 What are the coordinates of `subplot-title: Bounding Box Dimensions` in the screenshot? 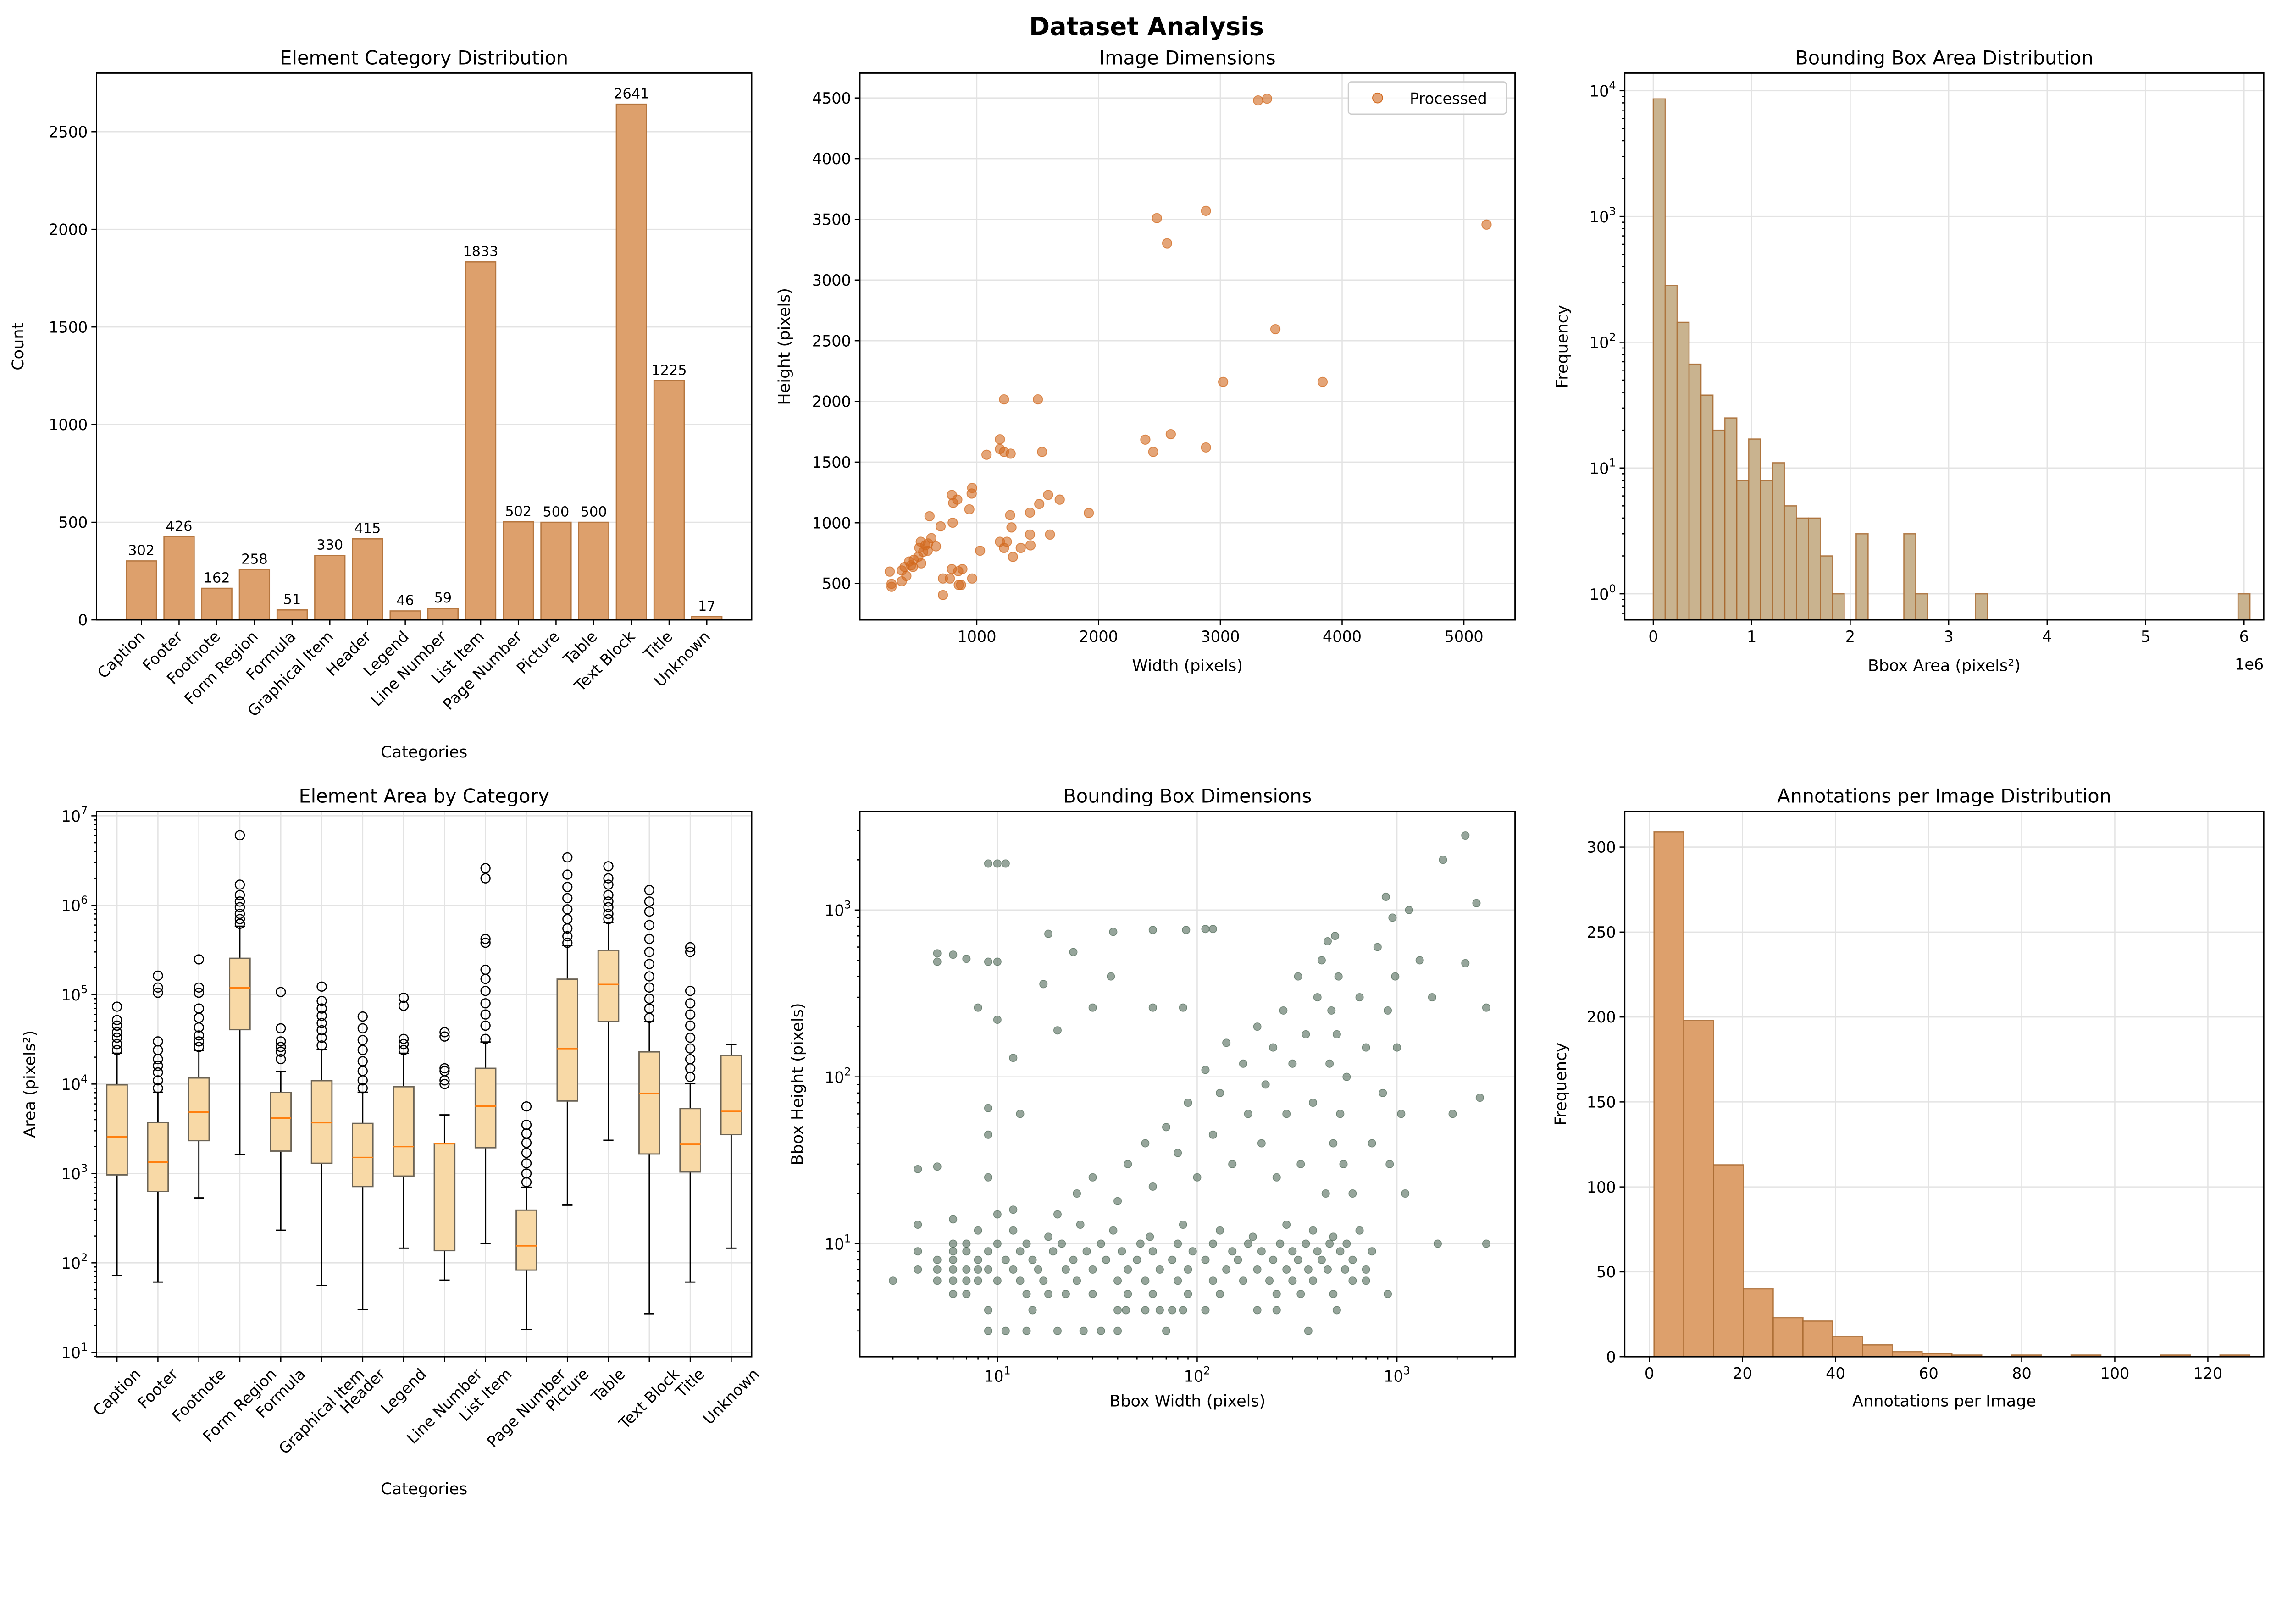 It's located at (1187, 796).